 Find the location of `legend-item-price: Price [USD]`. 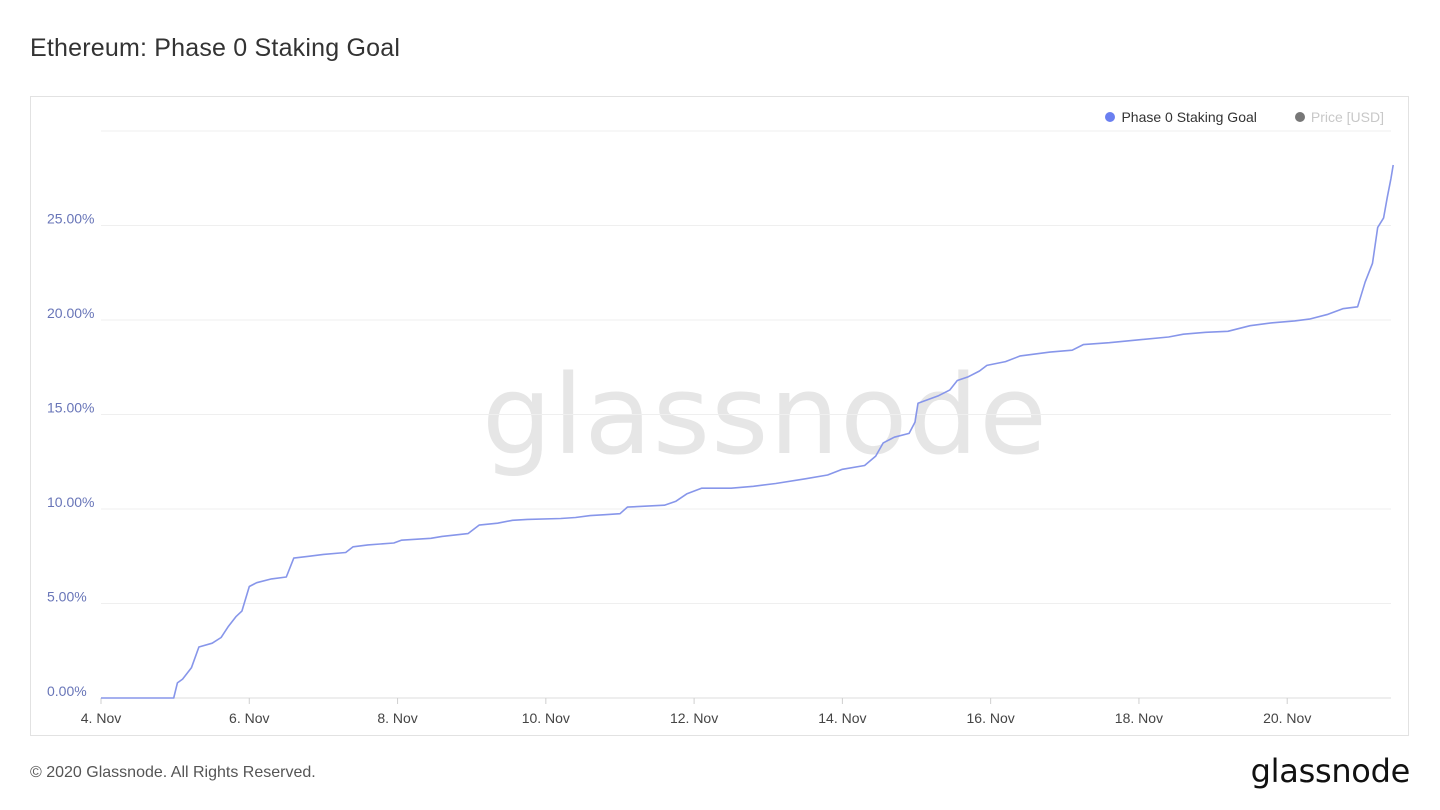

legend-item-price: Price [USD] is located at coordinates (1339, 117).